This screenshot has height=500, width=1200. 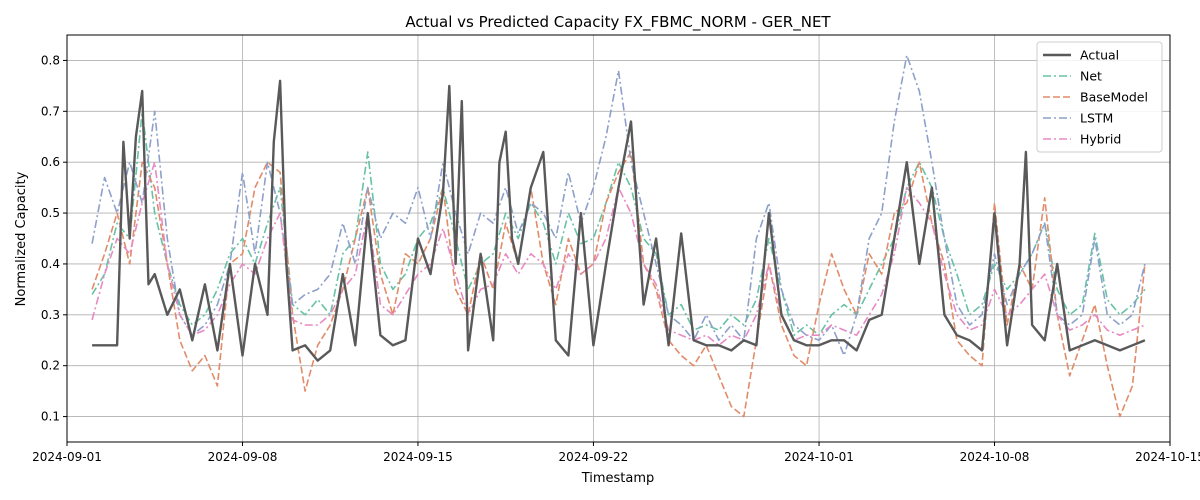 I want to click on y-tick-label: 0.4, so click(x=50, y=264).